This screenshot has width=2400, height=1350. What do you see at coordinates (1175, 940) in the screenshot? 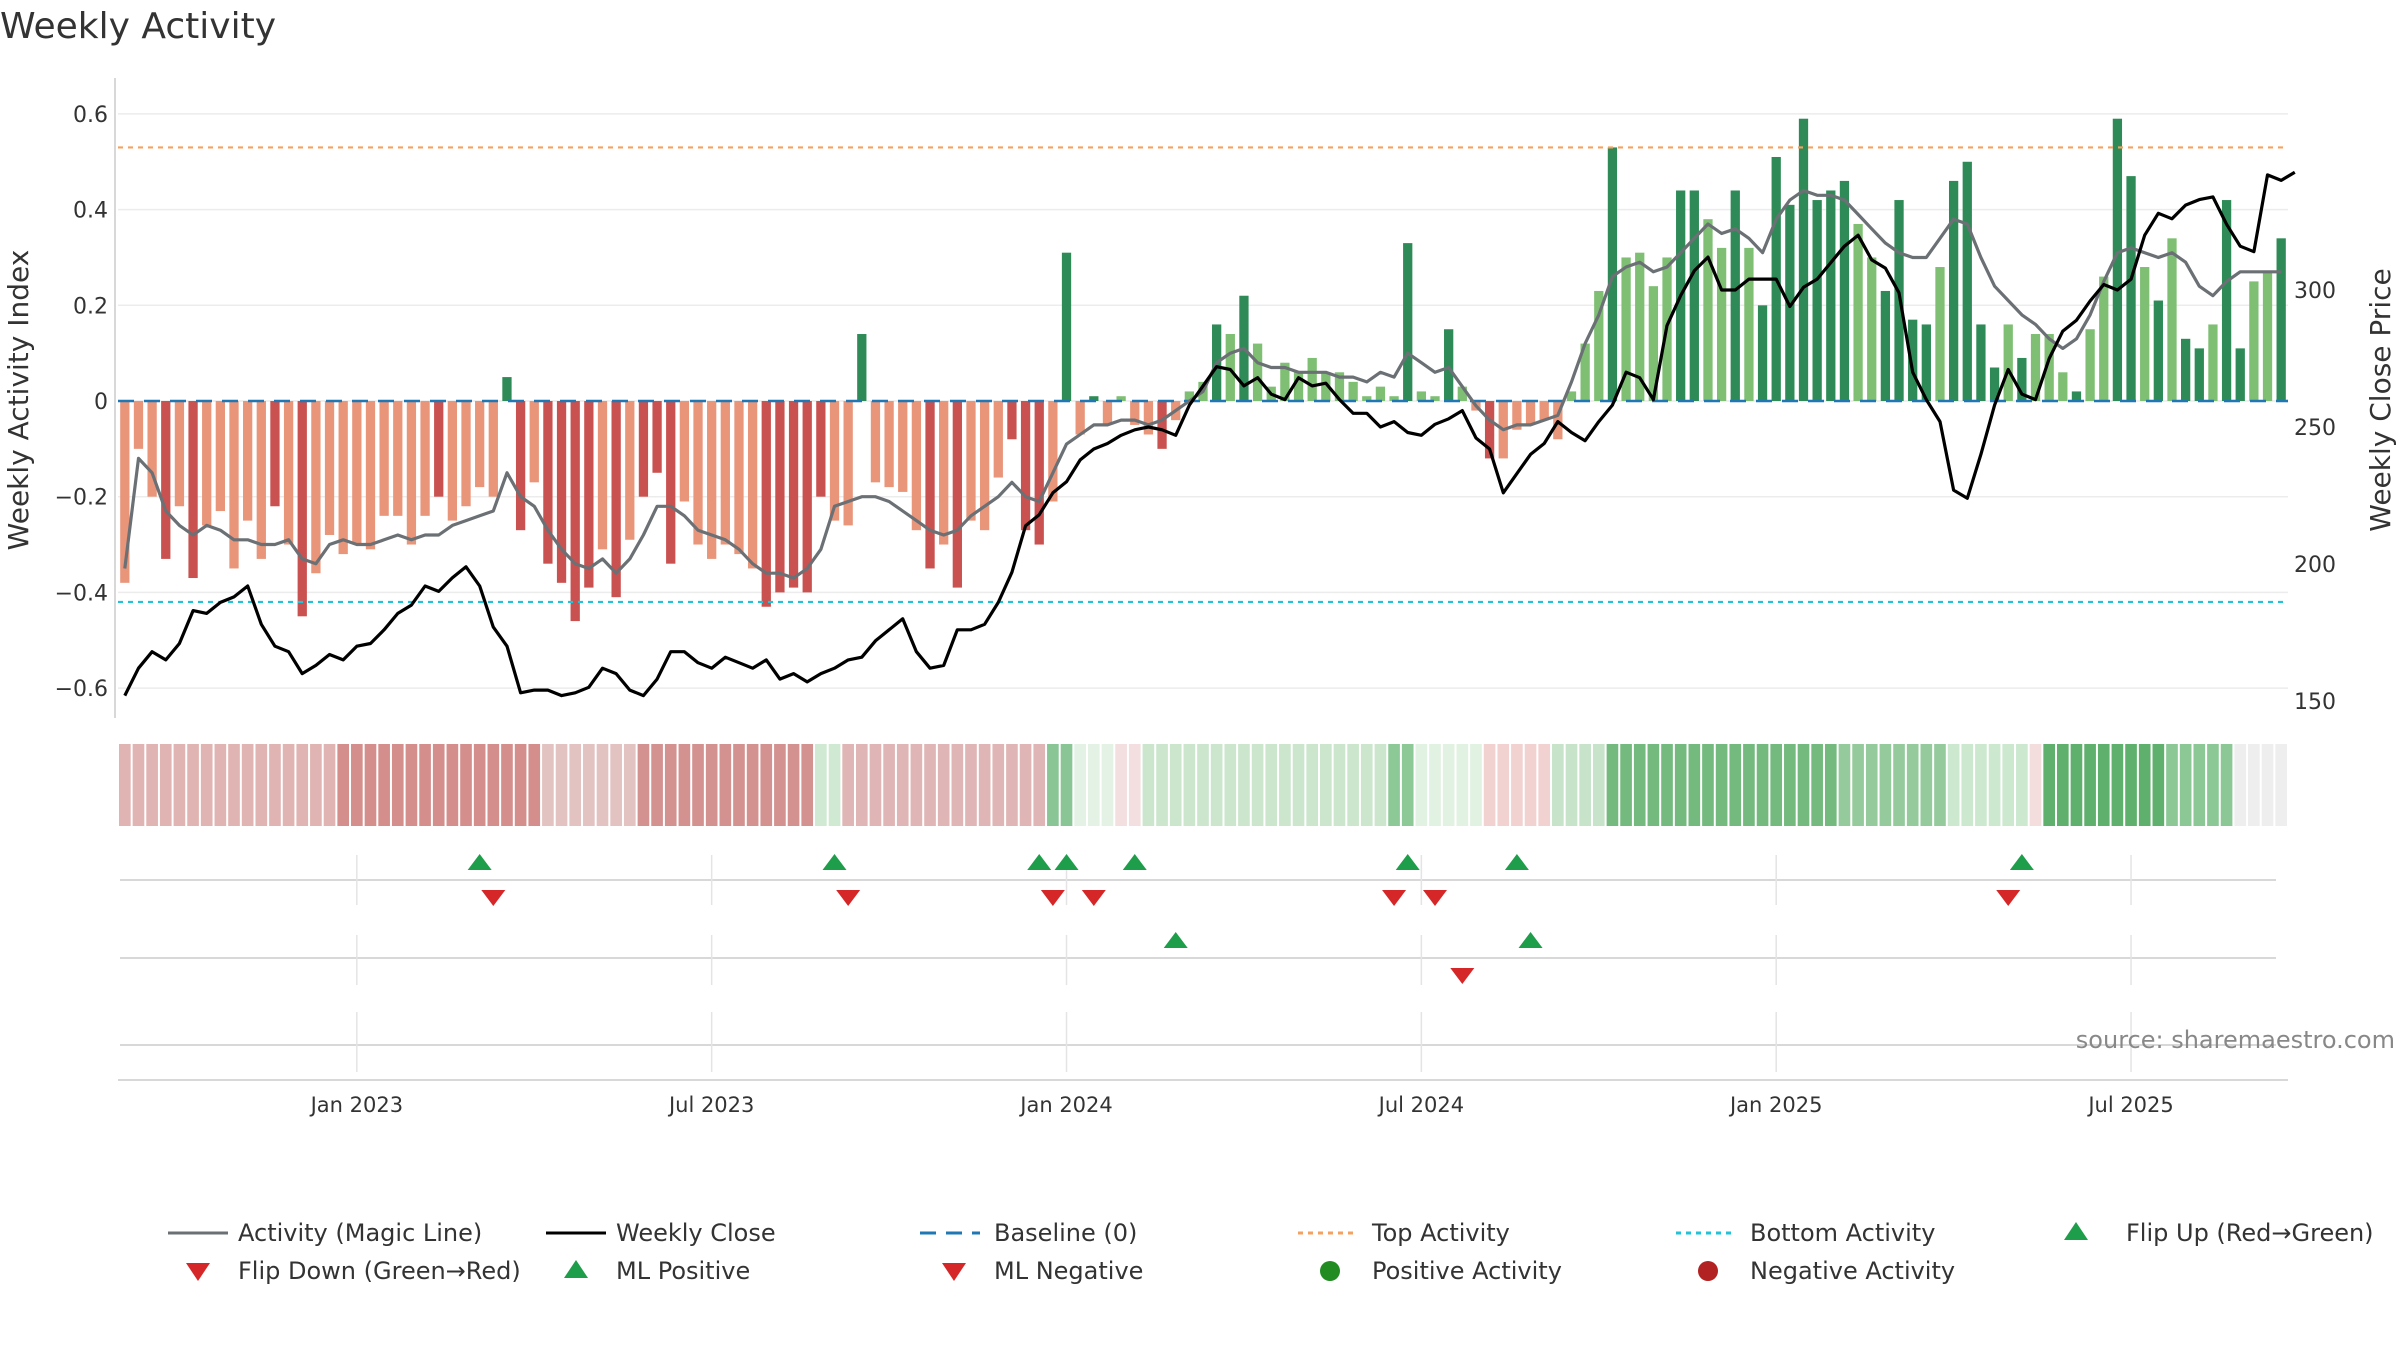
I see `ml-positive-marker` at bounding box center [1175, 940].